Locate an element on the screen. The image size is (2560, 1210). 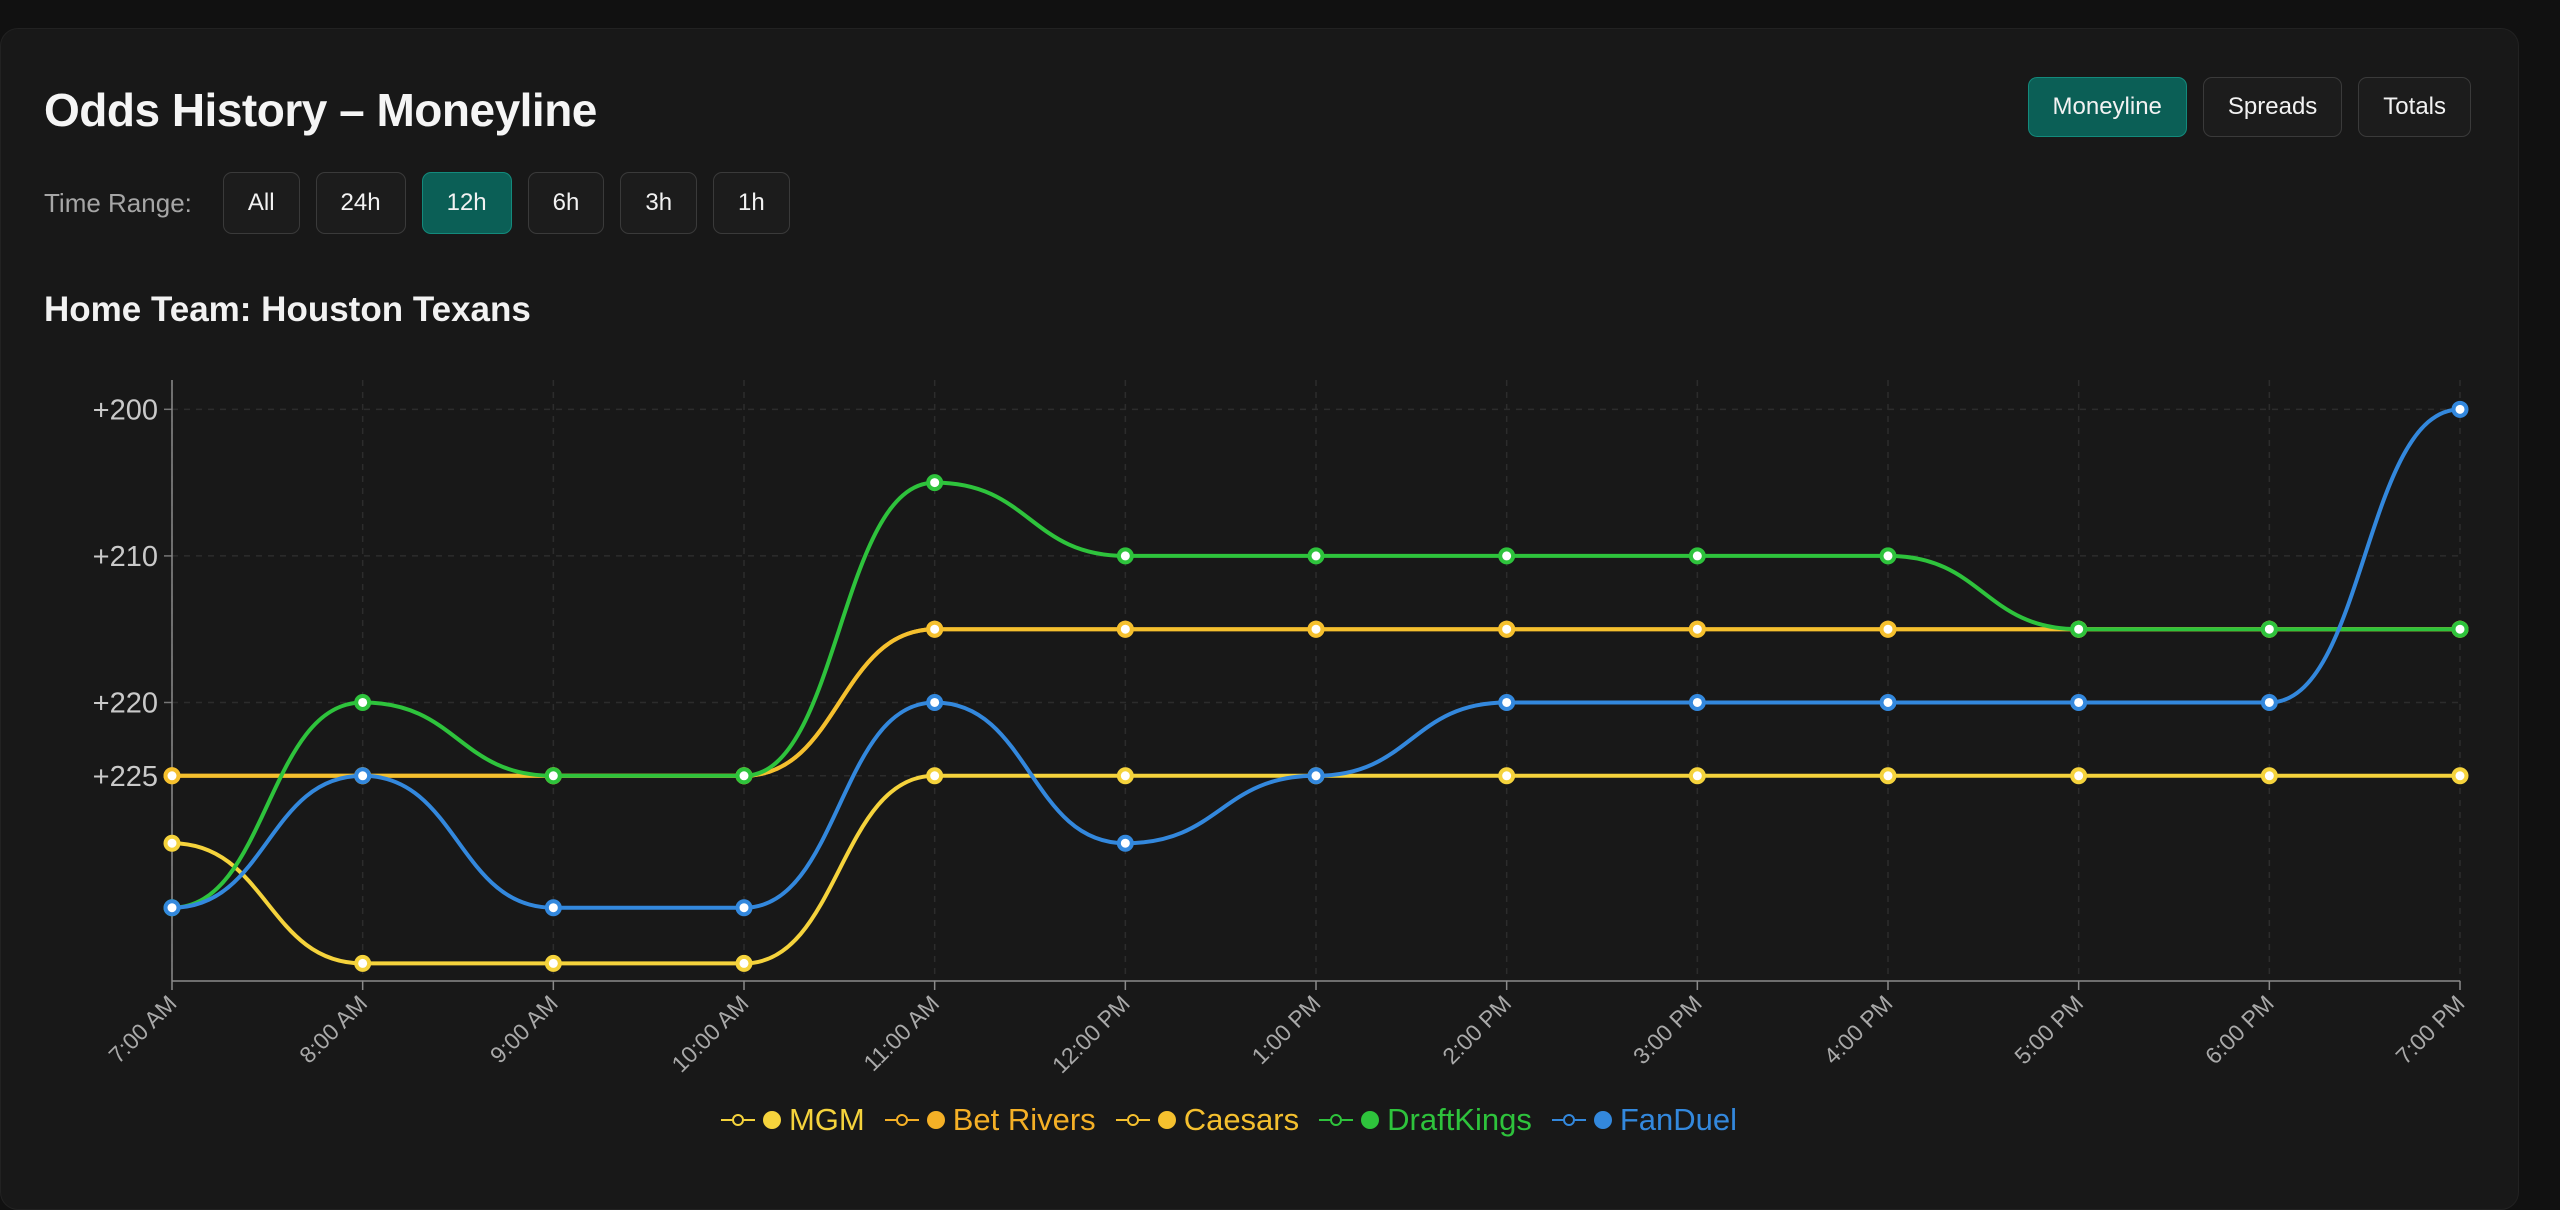
x-tick-label: 9:00 AM is located at coordinates (524, 1029).